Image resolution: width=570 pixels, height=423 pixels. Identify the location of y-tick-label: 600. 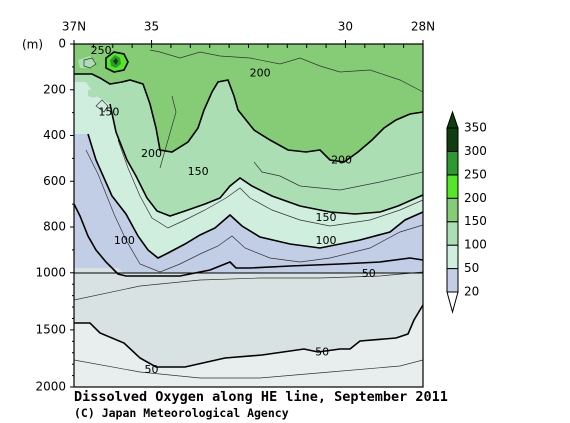
(54, 181).